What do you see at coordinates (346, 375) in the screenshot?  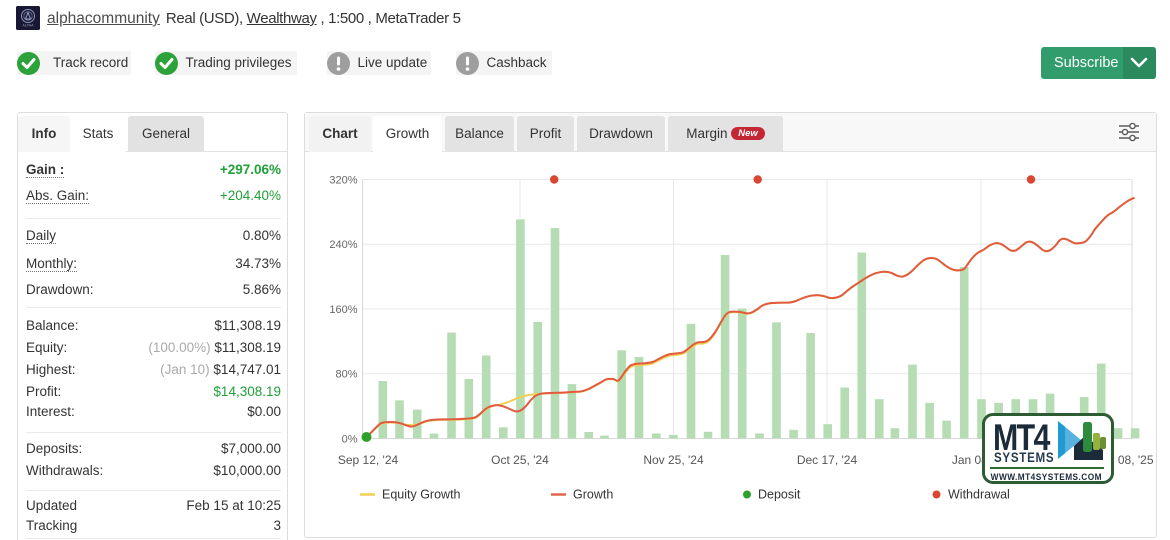 I see `svg-text: 80%` at bounding box center [346, 375].